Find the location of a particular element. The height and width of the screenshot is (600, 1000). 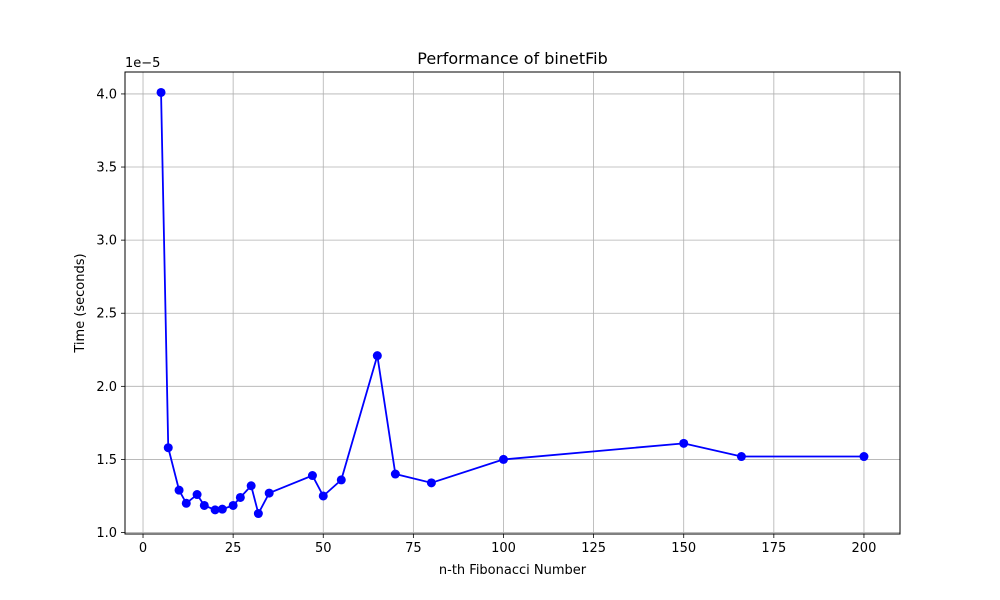

x-axis-title: n-th Fibonacci Number is located at coordinates (513, 570).